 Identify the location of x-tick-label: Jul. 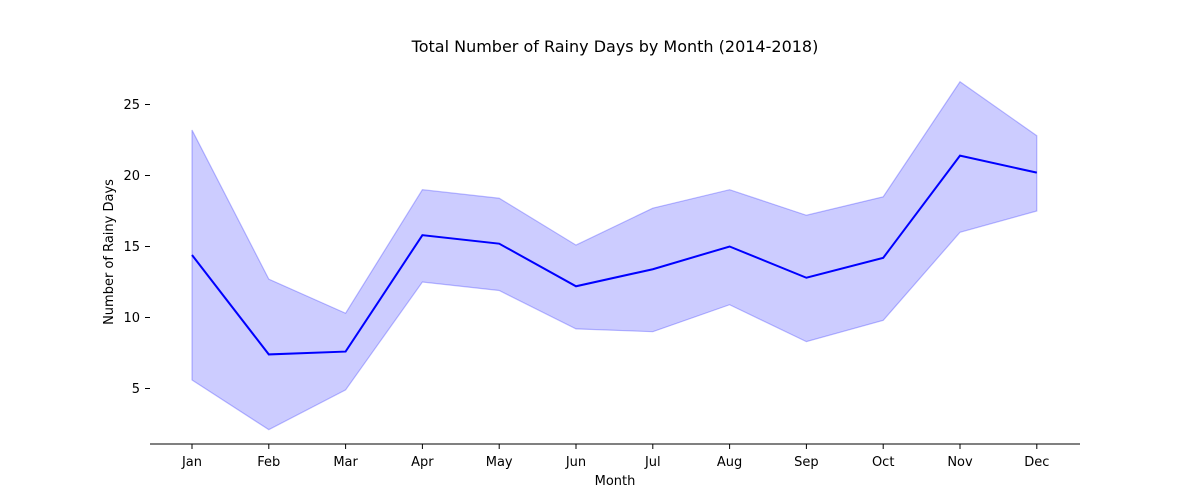
(652, 462).